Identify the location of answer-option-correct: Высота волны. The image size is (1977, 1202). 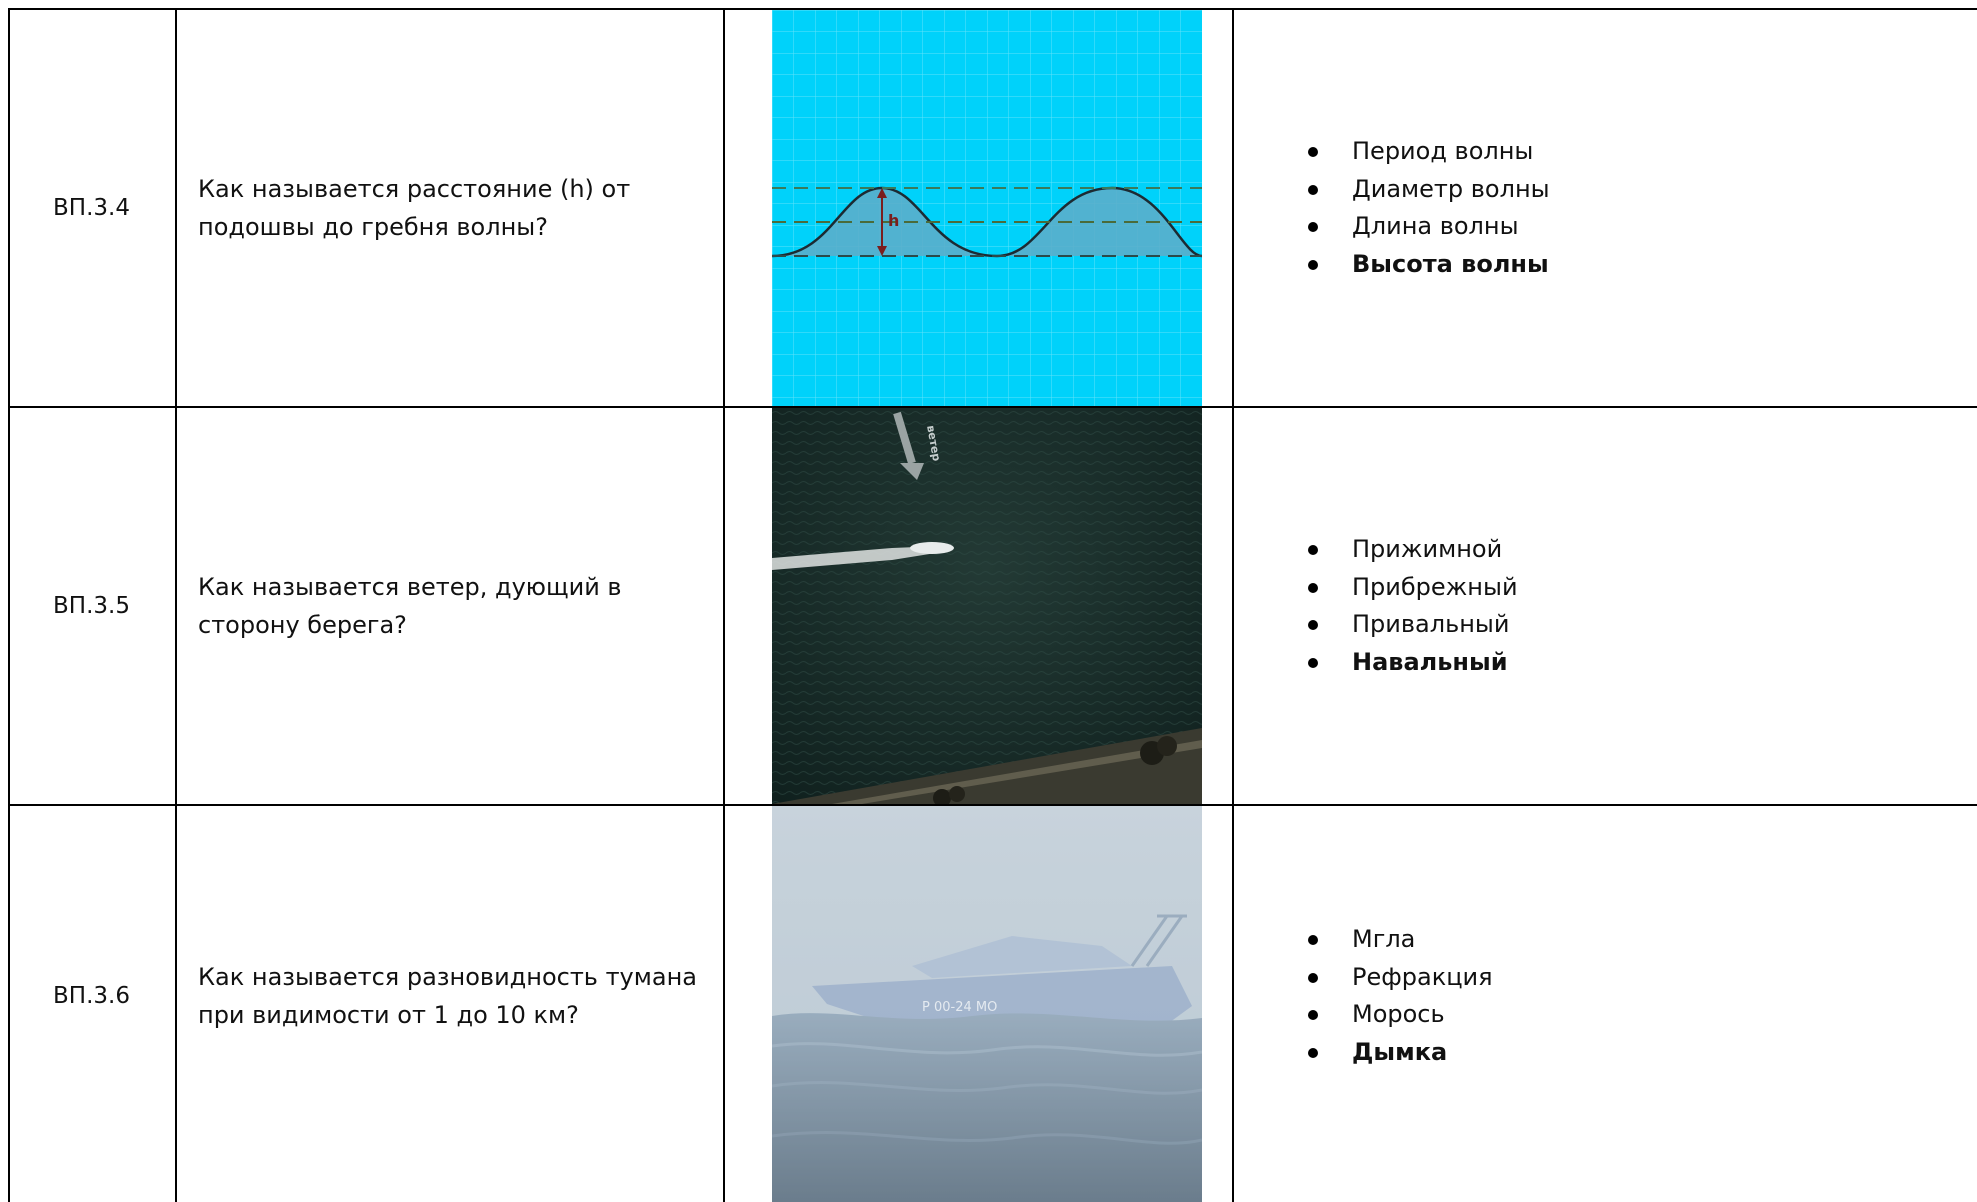
(1429, 265).